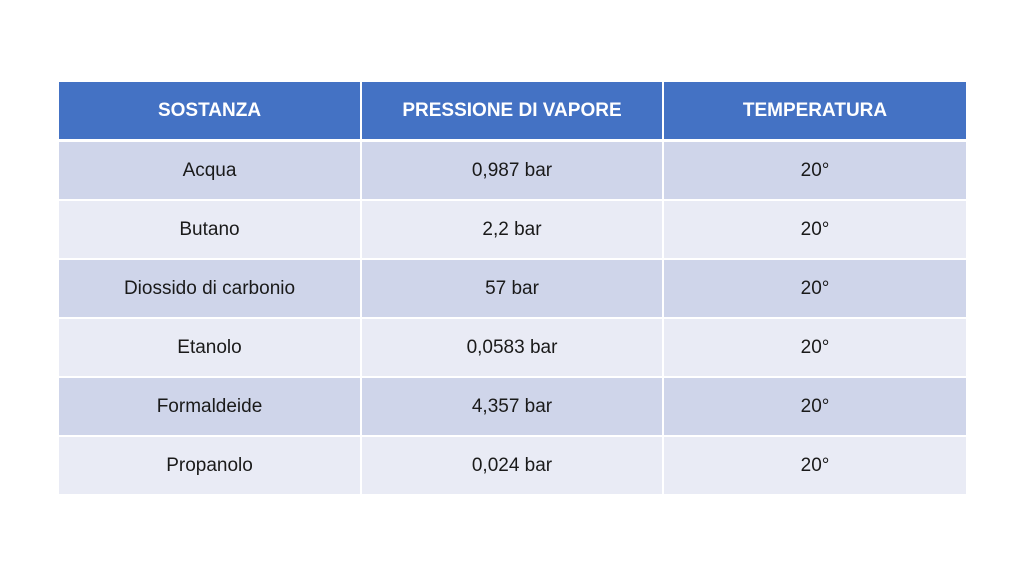 This screenshot has width=1024, height=576. What do you see at coordinates (210, 288) in the screenshot?
I see `cell-sostanza: Diossido di carbonio` at bounding box center [210, 288].